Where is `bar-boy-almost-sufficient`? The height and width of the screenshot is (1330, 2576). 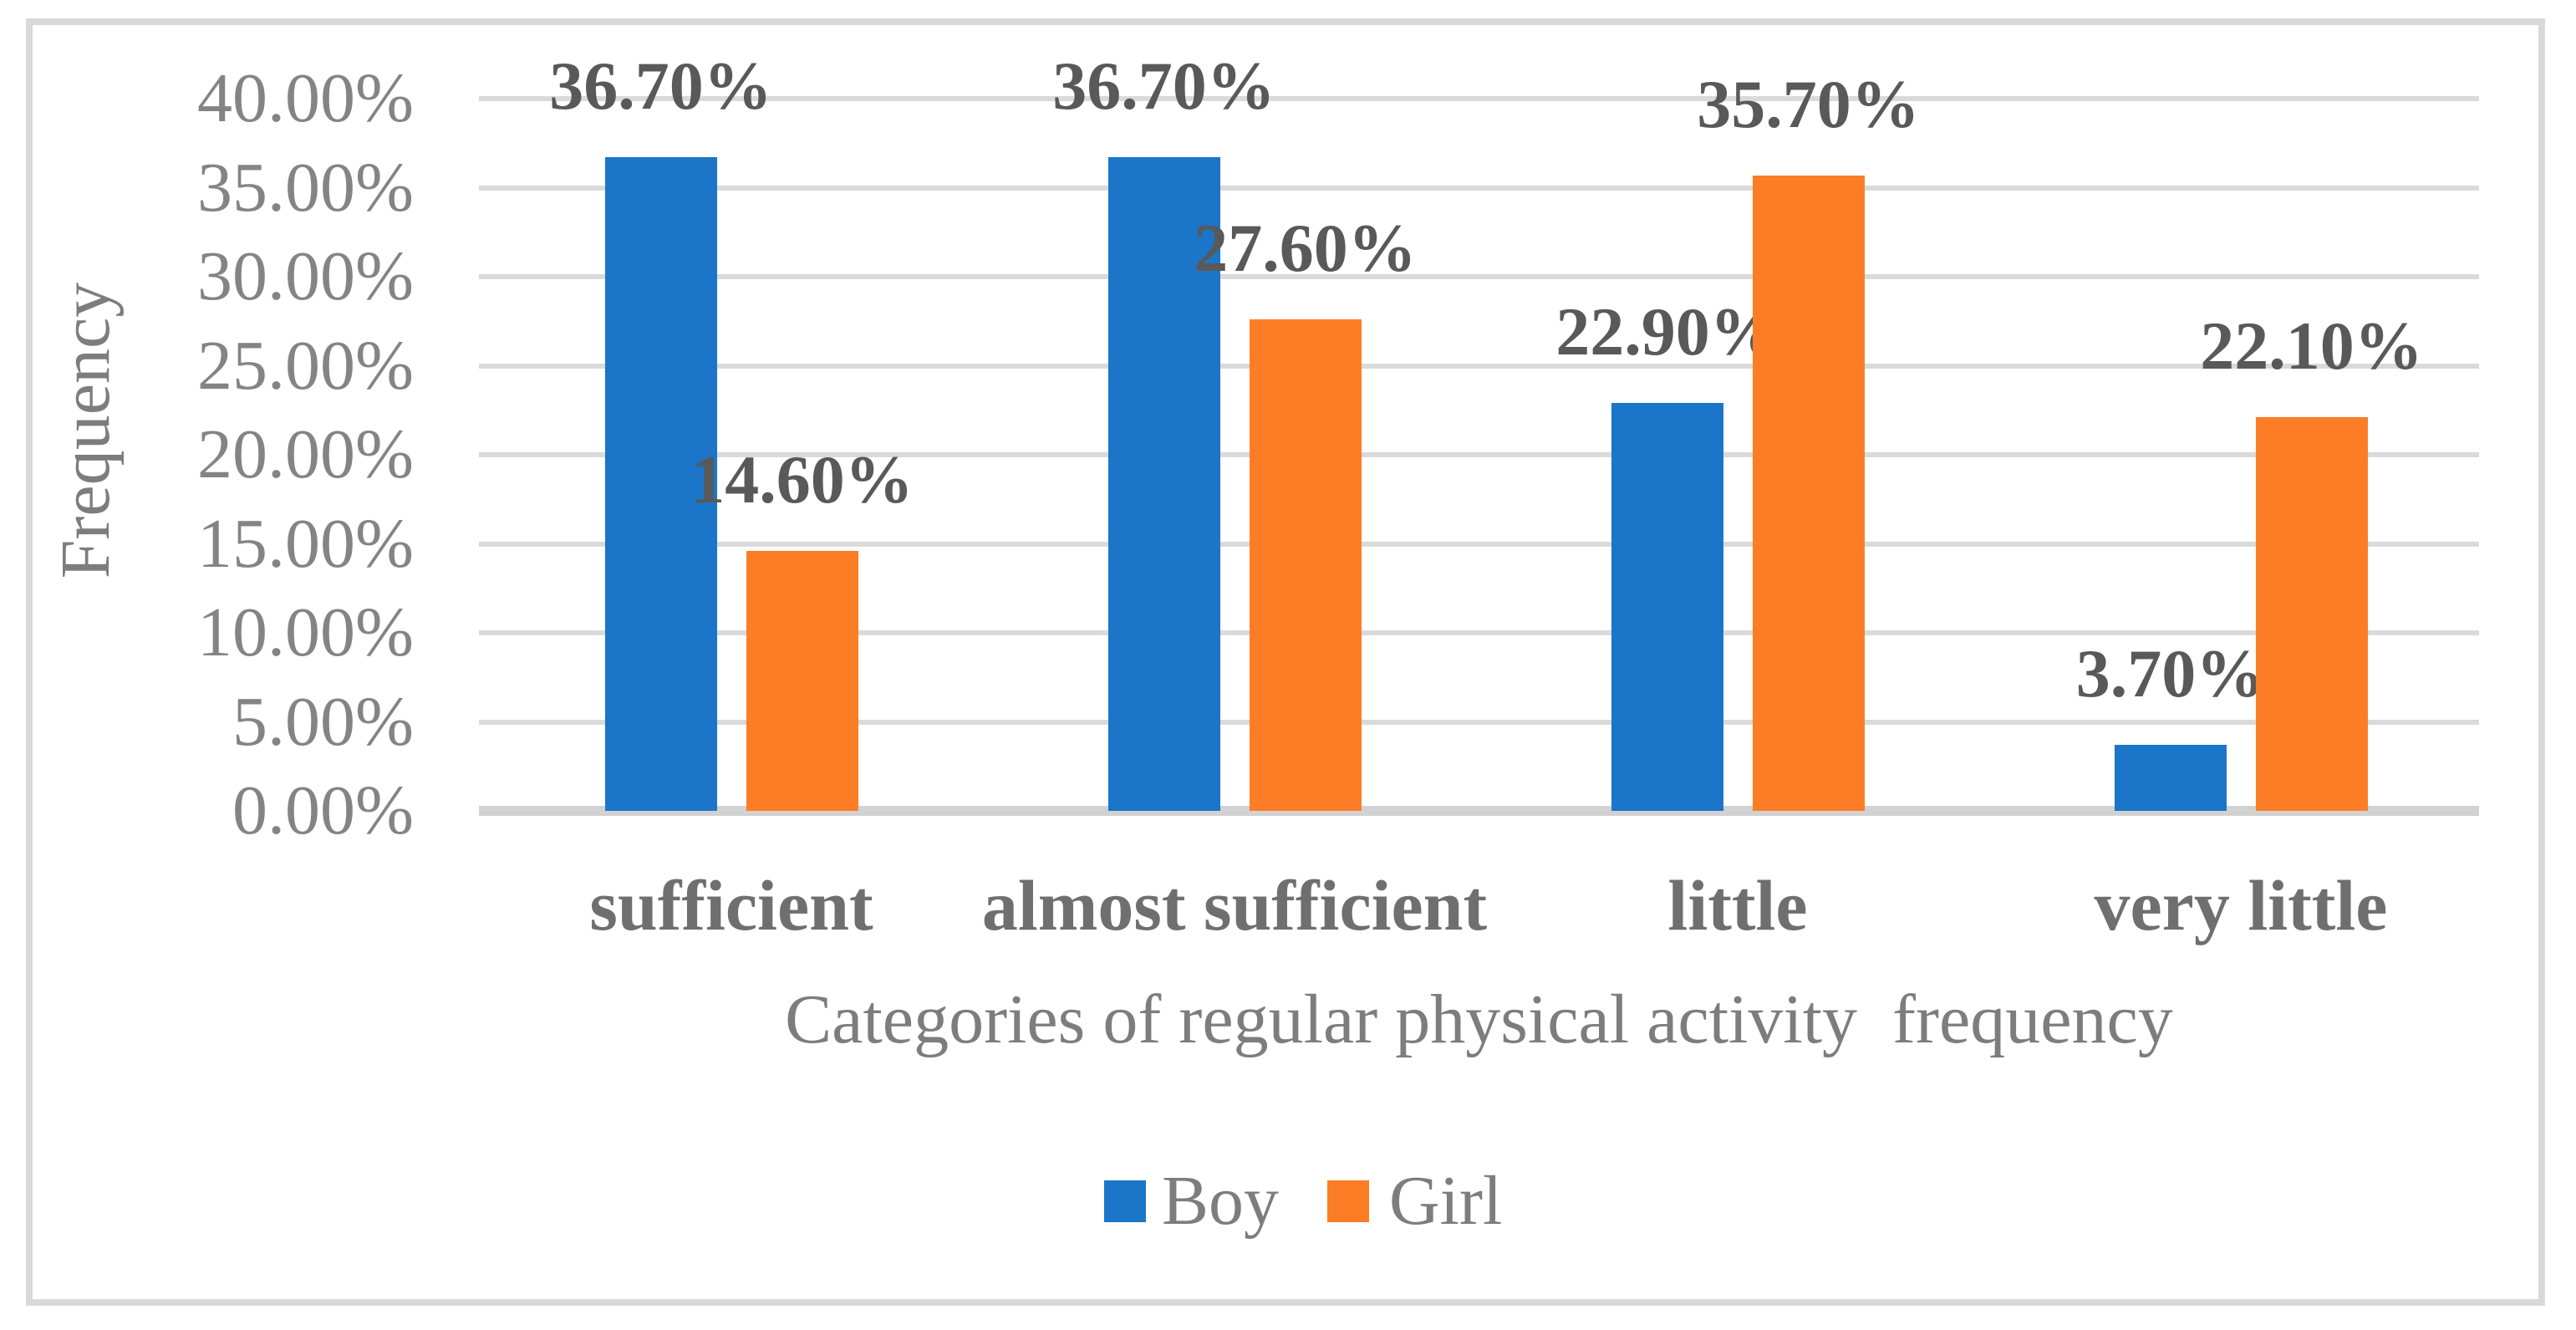
bar-boy-almost-sufficient is located at coordinates (1163, 484).